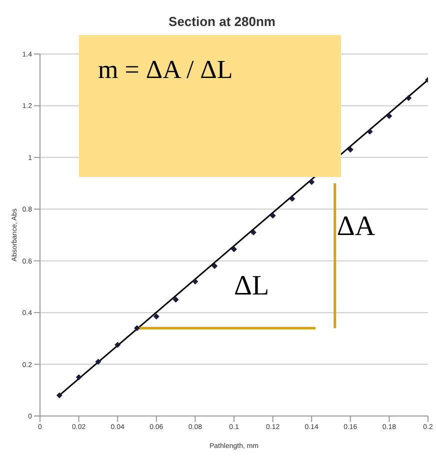 This screenshot has height=462, width=436. I want to click on annotation: ΔA, so click(356, 226).